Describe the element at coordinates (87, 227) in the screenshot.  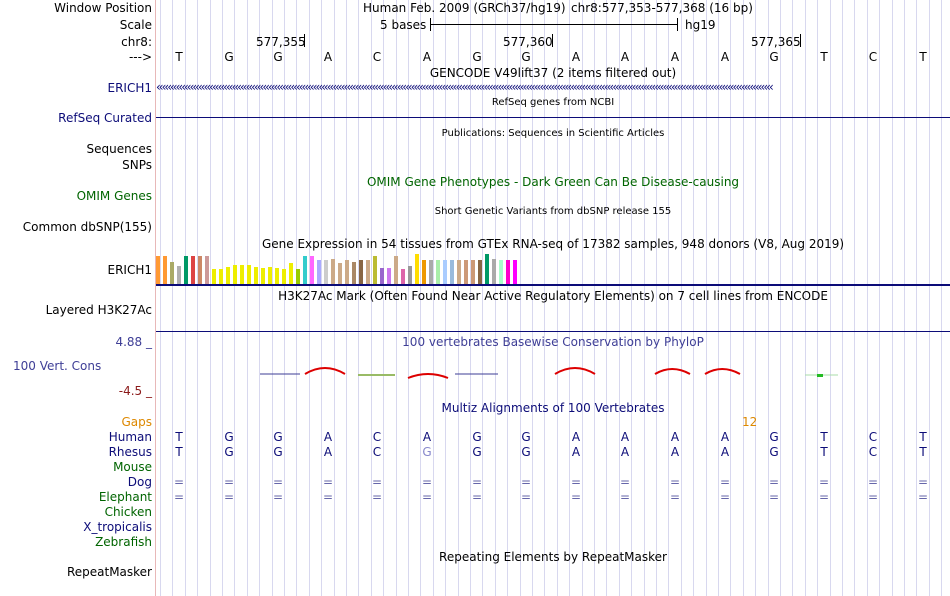
I see `dbsnp-track-label: Common dbSNP(155)` at that location.